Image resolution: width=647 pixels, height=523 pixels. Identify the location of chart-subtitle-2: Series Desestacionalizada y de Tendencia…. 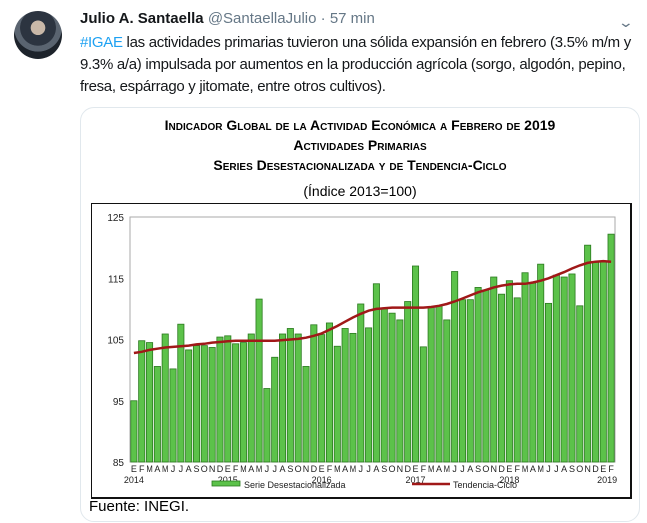
(360, 165).